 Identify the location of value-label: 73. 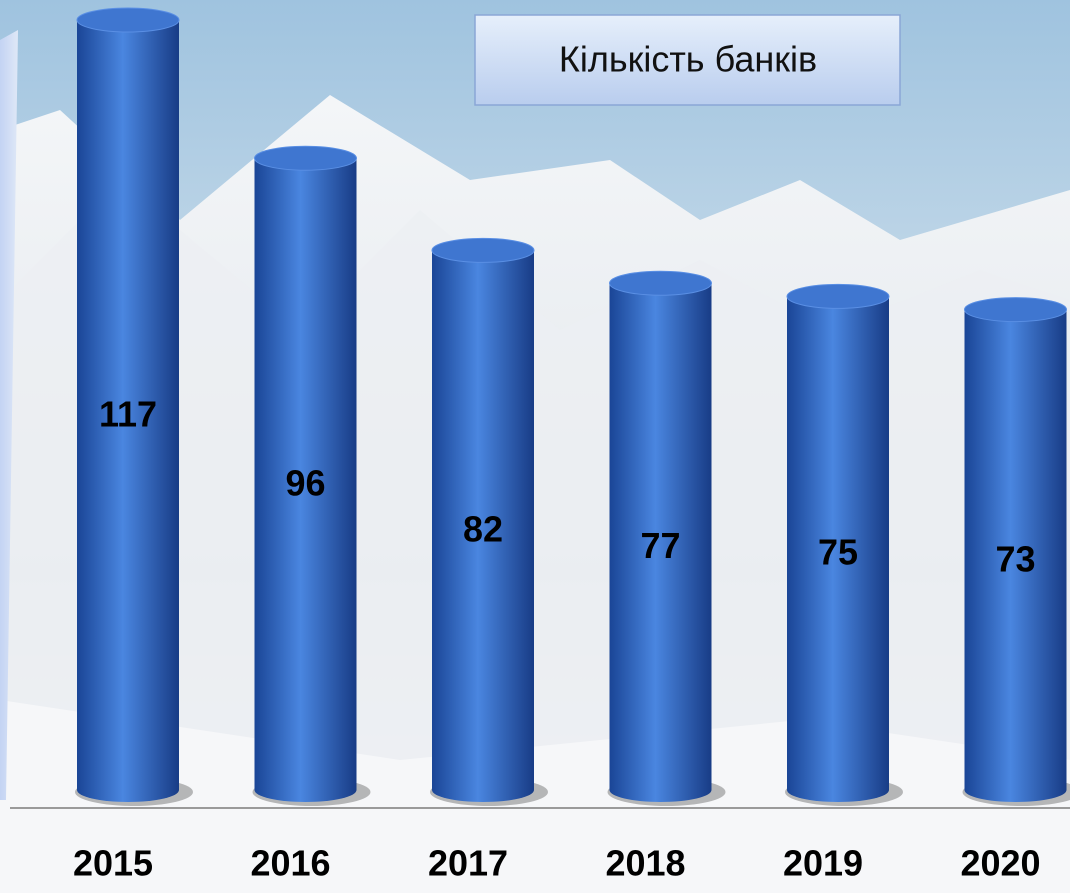
(1015, 558).